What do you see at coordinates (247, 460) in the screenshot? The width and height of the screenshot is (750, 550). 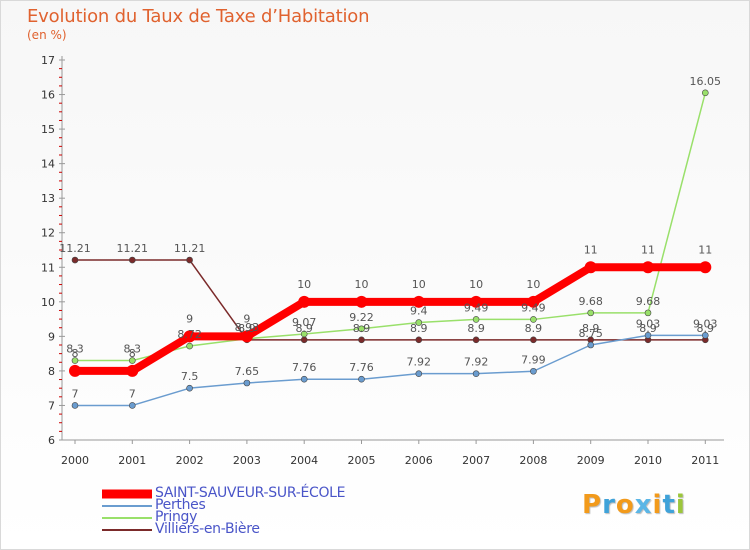 I see `x-tick-label: 2003` at bounding box center [247, 460].